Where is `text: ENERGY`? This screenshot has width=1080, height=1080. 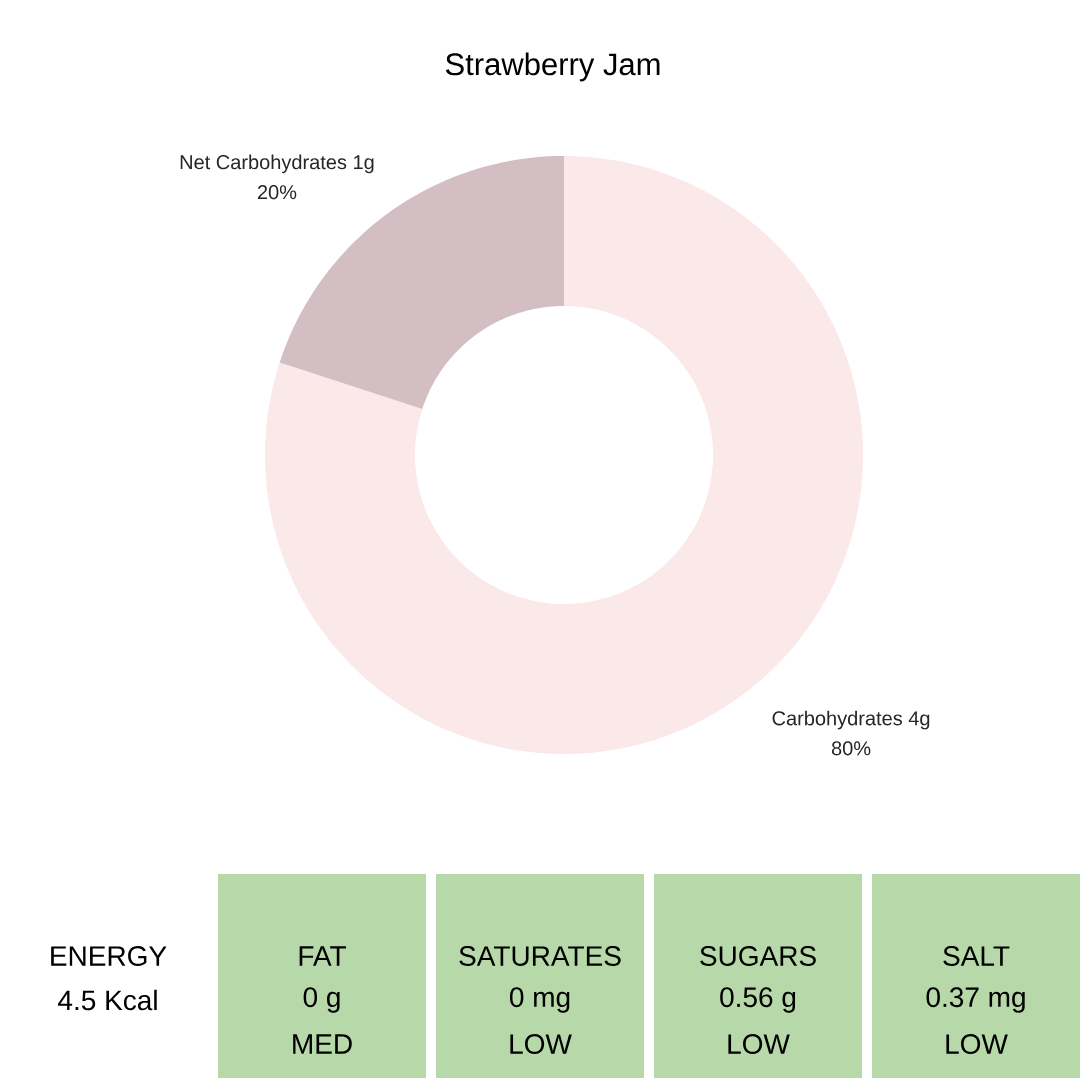 text: ENERGY is located at coordinates (109, 956).